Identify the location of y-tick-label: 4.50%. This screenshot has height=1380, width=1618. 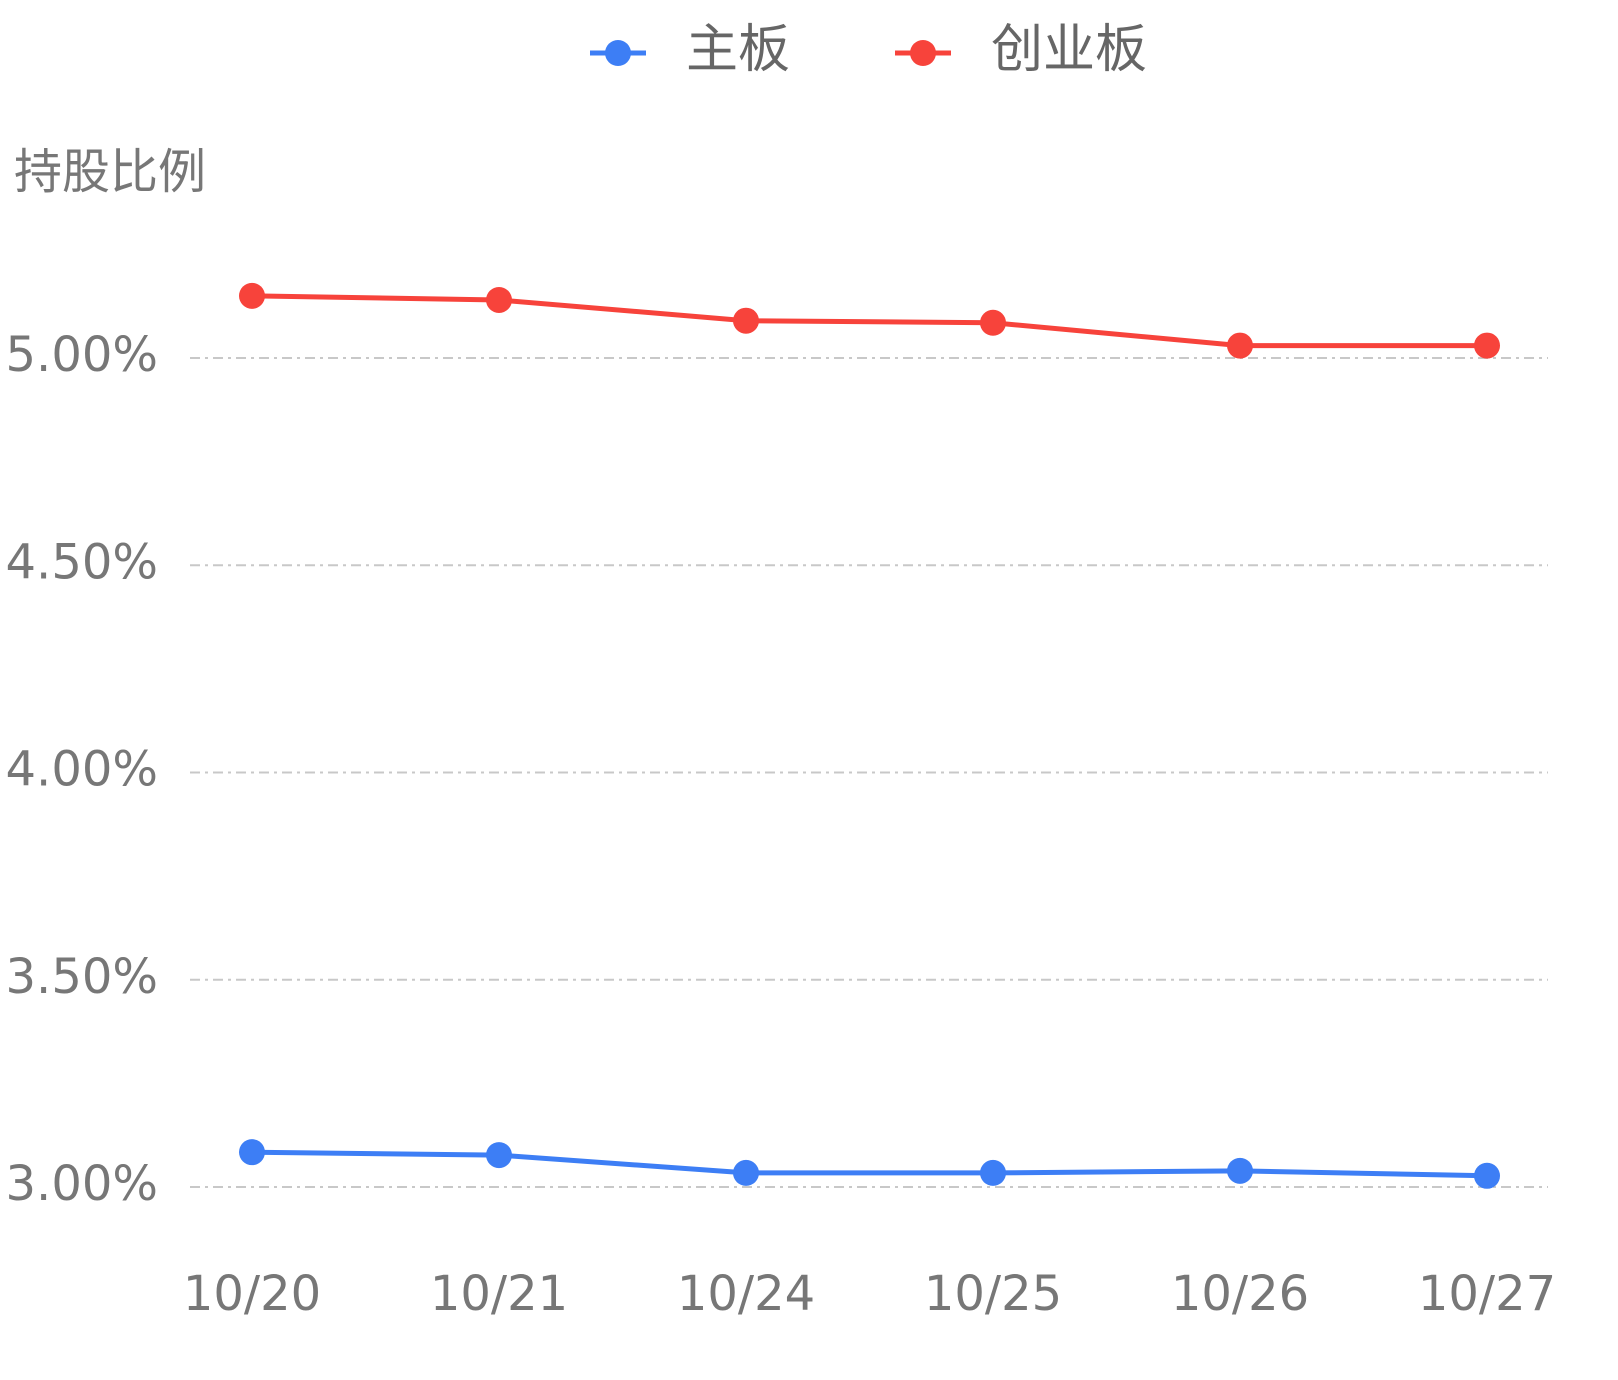
(82, 562).